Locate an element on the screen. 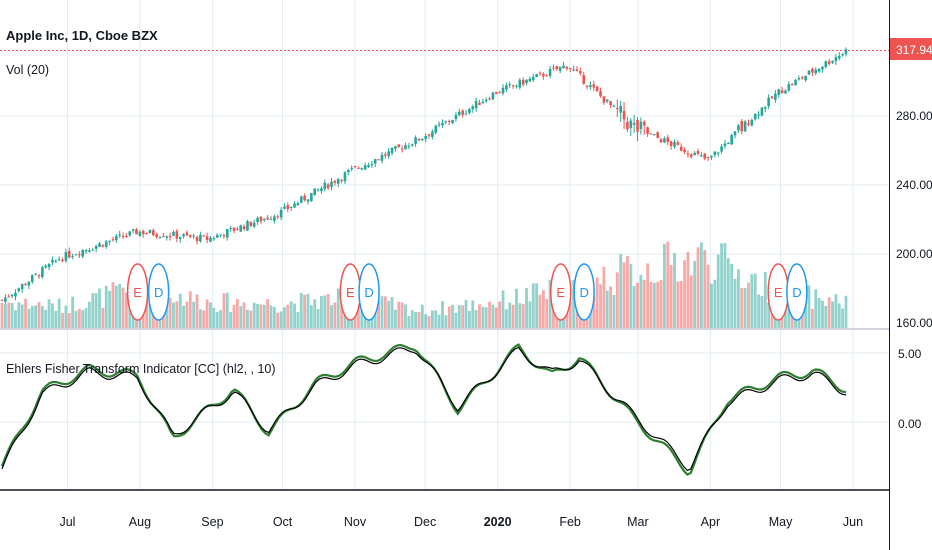 This screenshot has height=550, width=932. time-tick: May is located at coordinates (781, 522).